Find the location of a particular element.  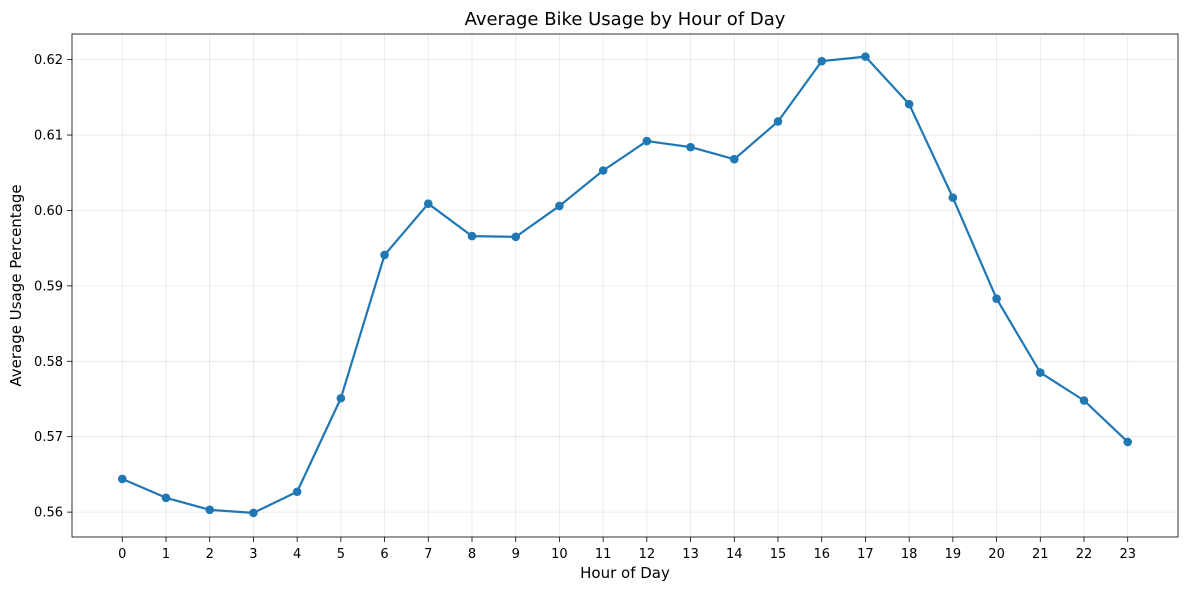

x-tick-label: 15 is located at coordinates (778, 554).